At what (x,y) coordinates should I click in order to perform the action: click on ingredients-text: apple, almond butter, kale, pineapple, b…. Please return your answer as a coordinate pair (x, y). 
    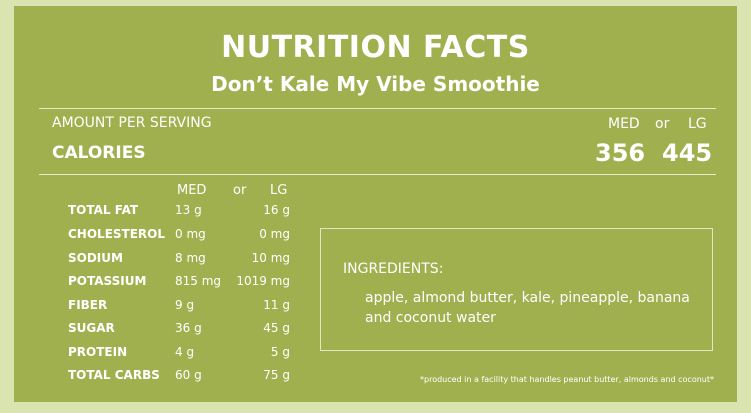
    Looking at the image, I should click on (527, 308).